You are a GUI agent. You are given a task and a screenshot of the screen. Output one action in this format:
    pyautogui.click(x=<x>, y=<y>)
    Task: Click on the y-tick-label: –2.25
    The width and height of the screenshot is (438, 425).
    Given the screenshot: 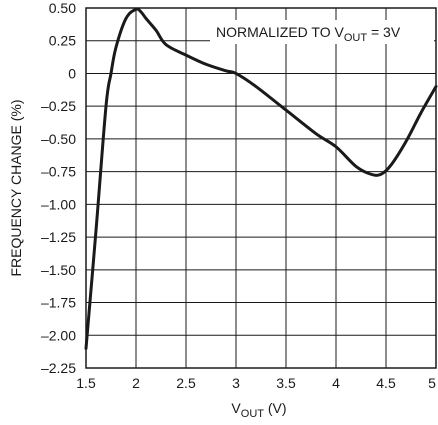 What is the action you would take?
    pyautogui.click(x=58, y=368)
    